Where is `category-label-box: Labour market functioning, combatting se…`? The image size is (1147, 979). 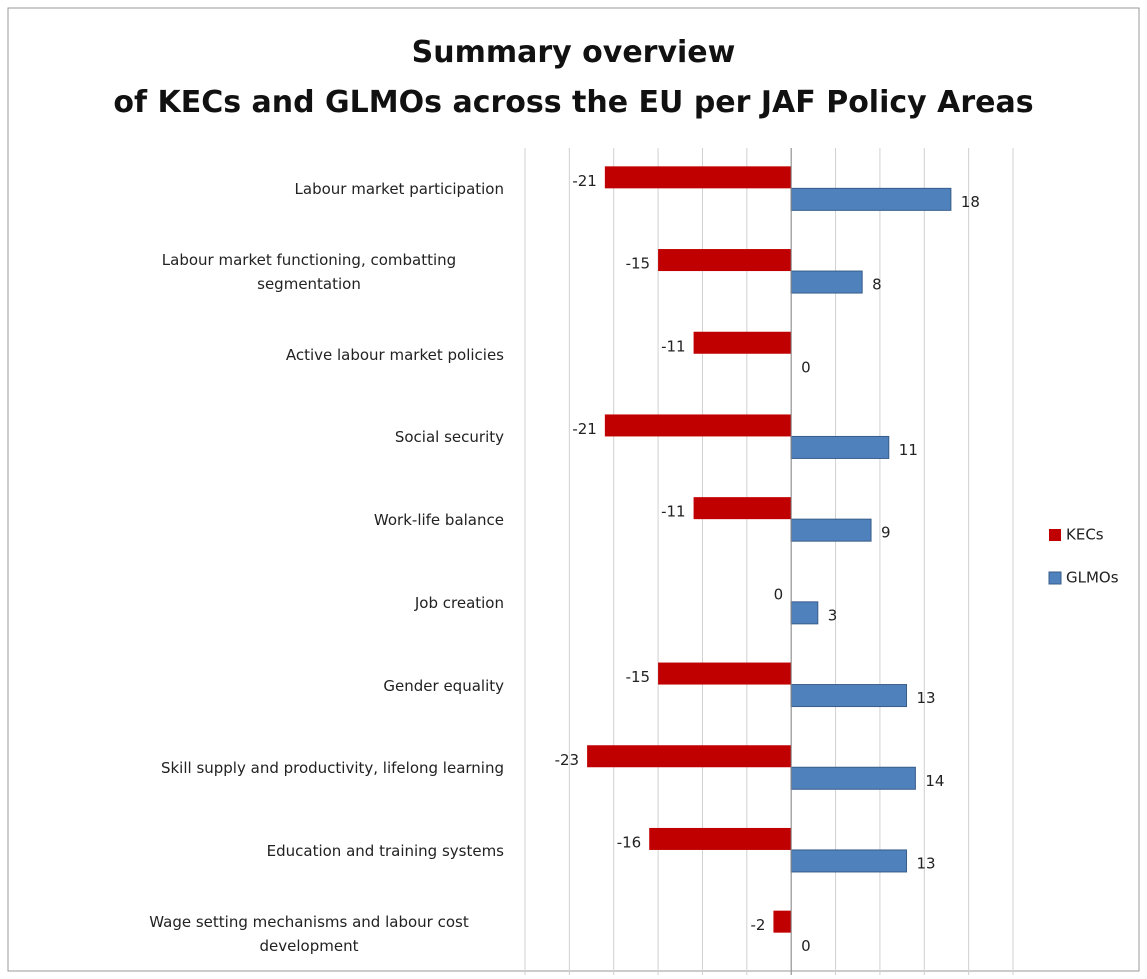 category-label-box: Labour market functioning, combatting se… is located at coordinates (262, 272).